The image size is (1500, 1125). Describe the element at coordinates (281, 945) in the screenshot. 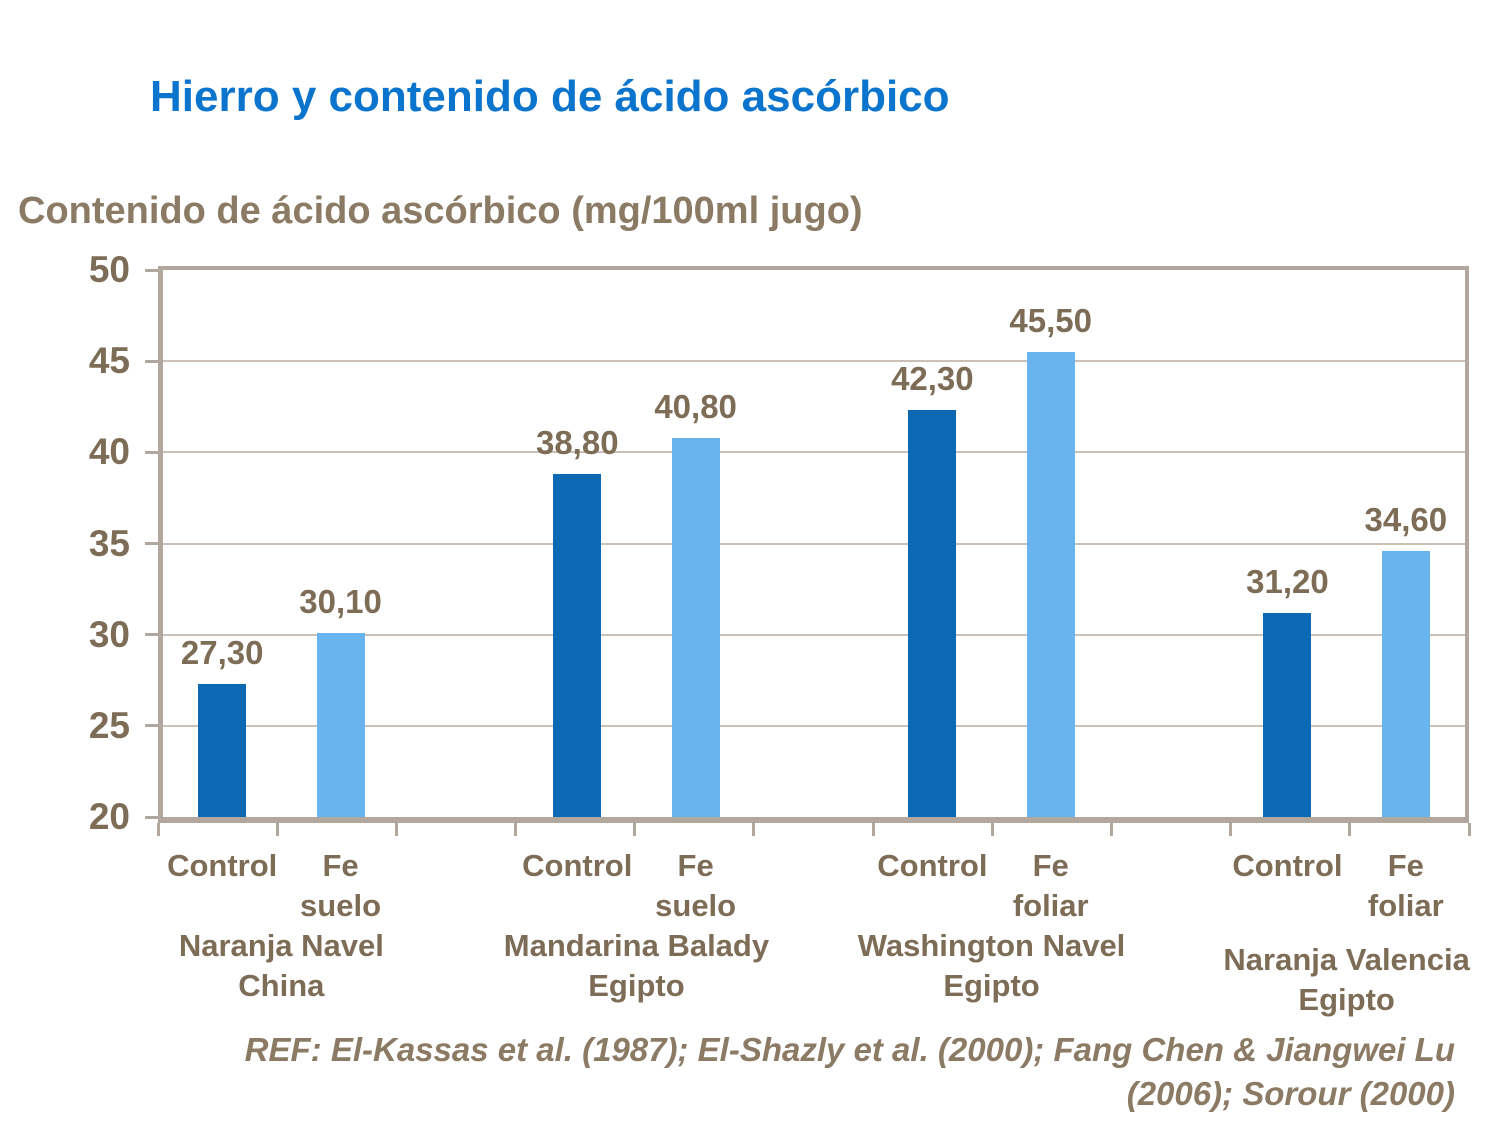

I see `group-label-line: Naranja Navel` at that location.